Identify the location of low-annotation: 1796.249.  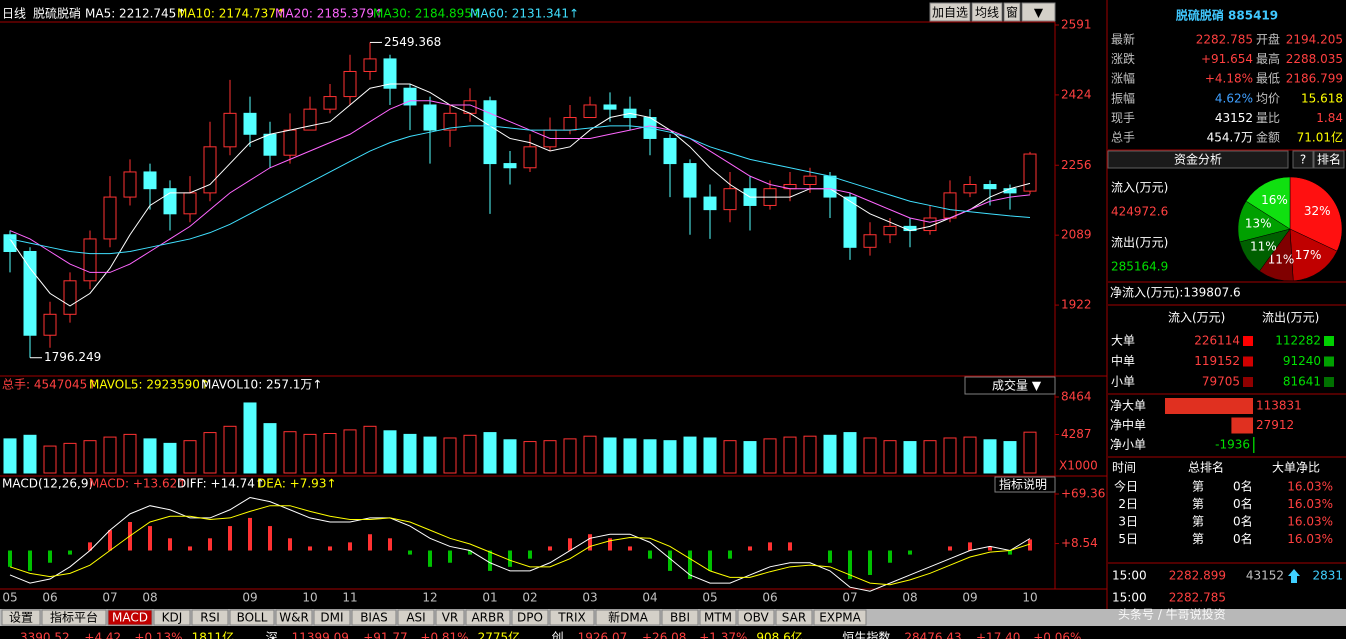
(72, 357).